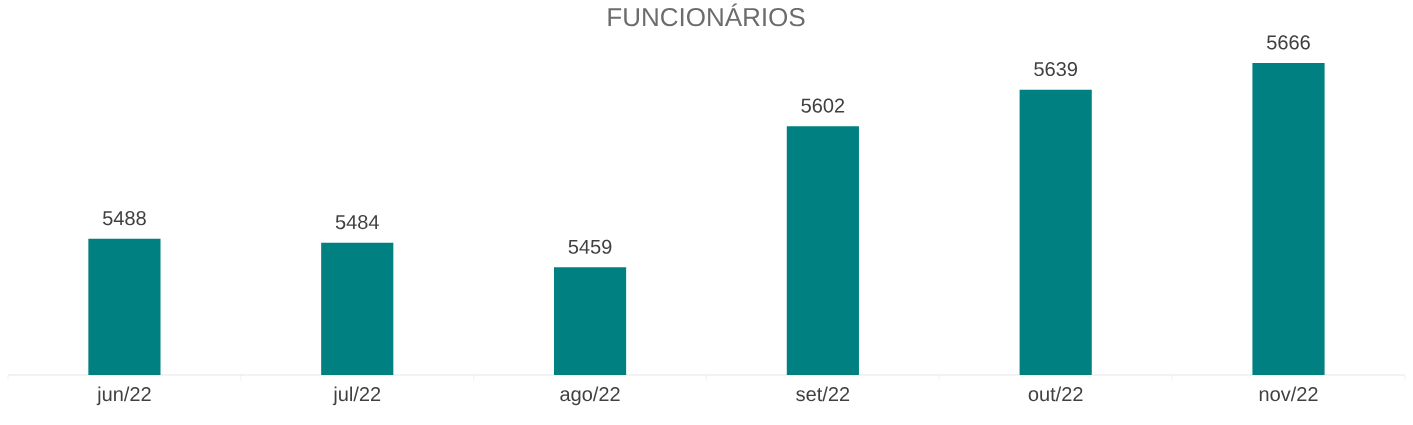 The image size is (1413, 425). What do you see at coordinates (1288, 394) in the screenshot?
I see `x-tick-label: nov/22` at bounding box center [1288, 394].